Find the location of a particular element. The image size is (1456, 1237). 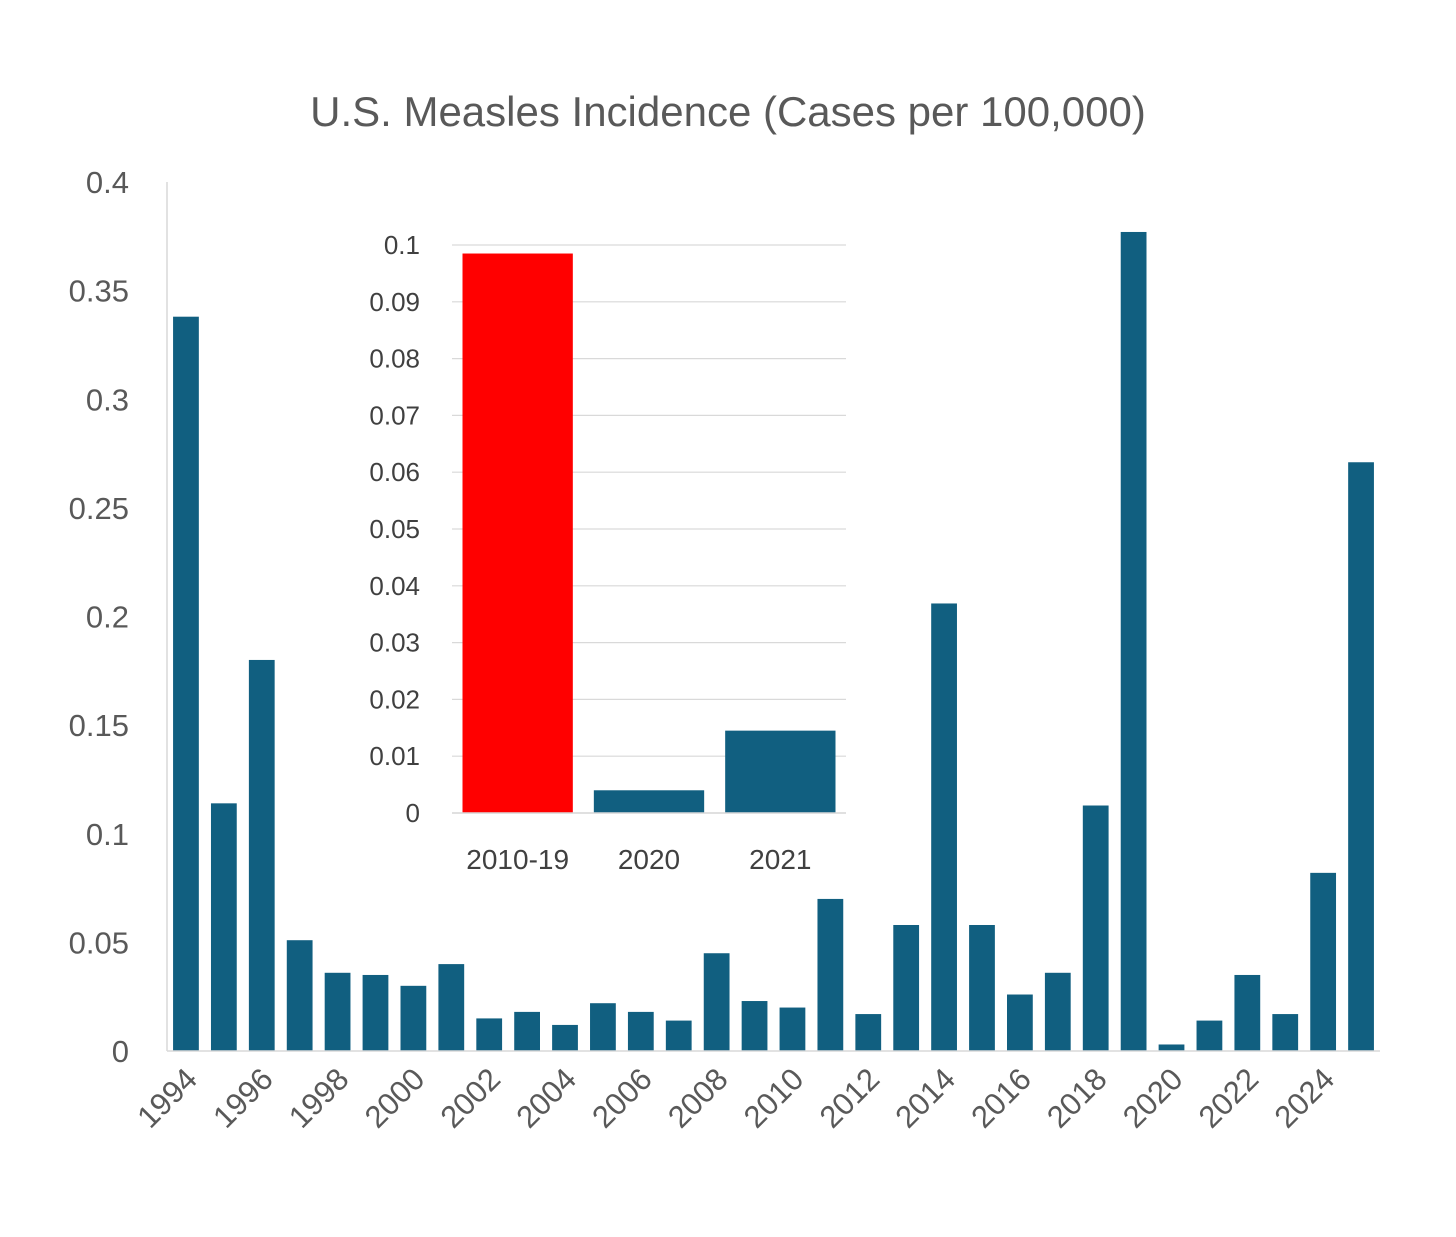

x-tick-label: 2012 is located at coordinates (850, 1098).